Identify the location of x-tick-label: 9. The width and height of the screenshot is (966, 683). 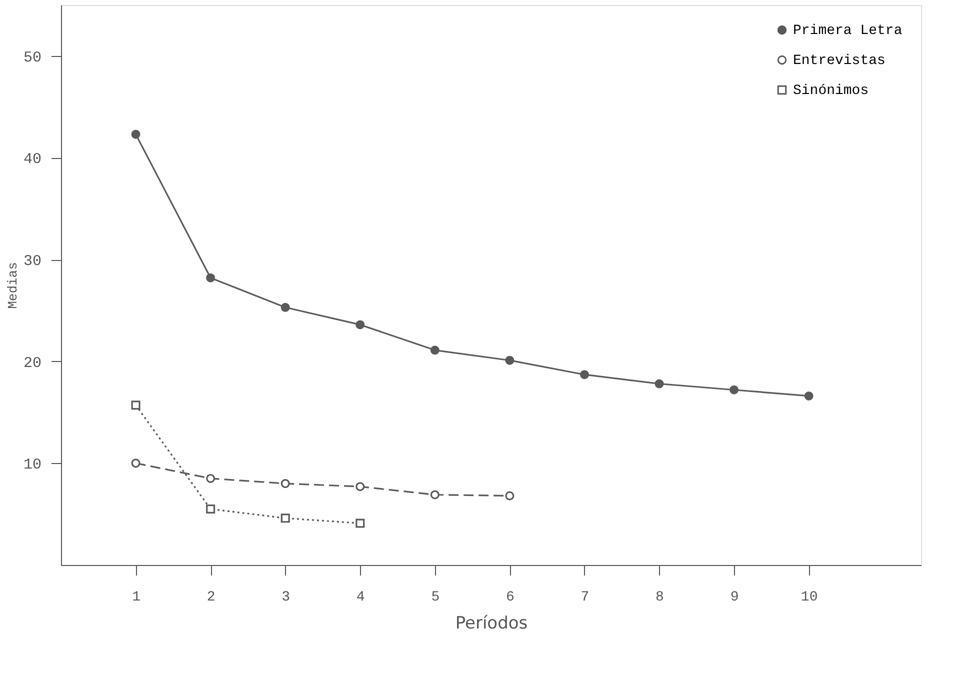
(734, 598).